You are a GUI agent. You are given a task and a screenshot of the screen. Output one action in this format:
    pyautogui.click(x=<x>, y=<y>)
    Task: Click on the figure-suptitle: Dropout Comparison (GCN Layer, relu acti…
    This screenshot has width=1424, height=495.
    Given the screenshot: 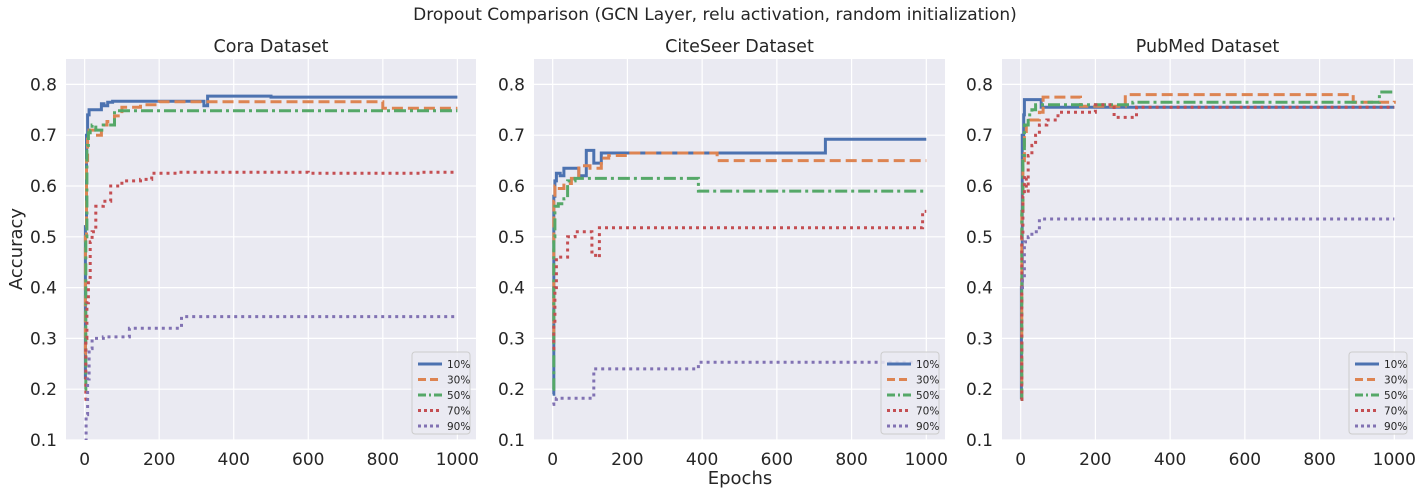 What is the action you would take?
    pyautogui.click(x=715, y=15)
    